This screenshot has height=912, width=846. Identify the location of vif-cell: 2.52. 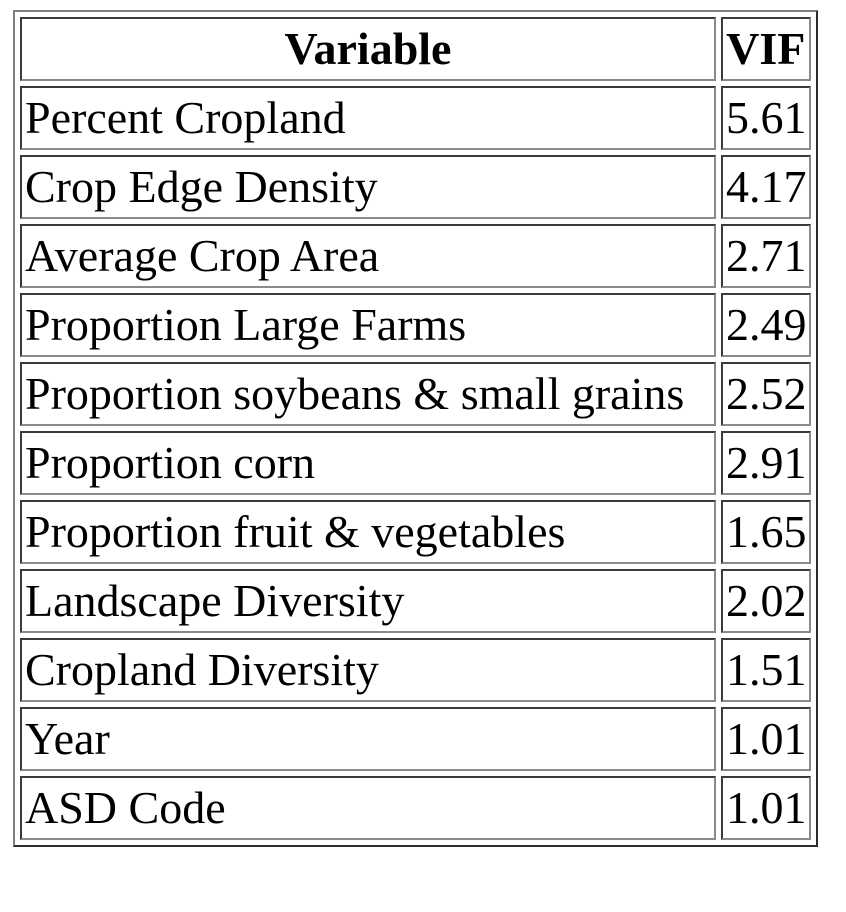
(766, 394).